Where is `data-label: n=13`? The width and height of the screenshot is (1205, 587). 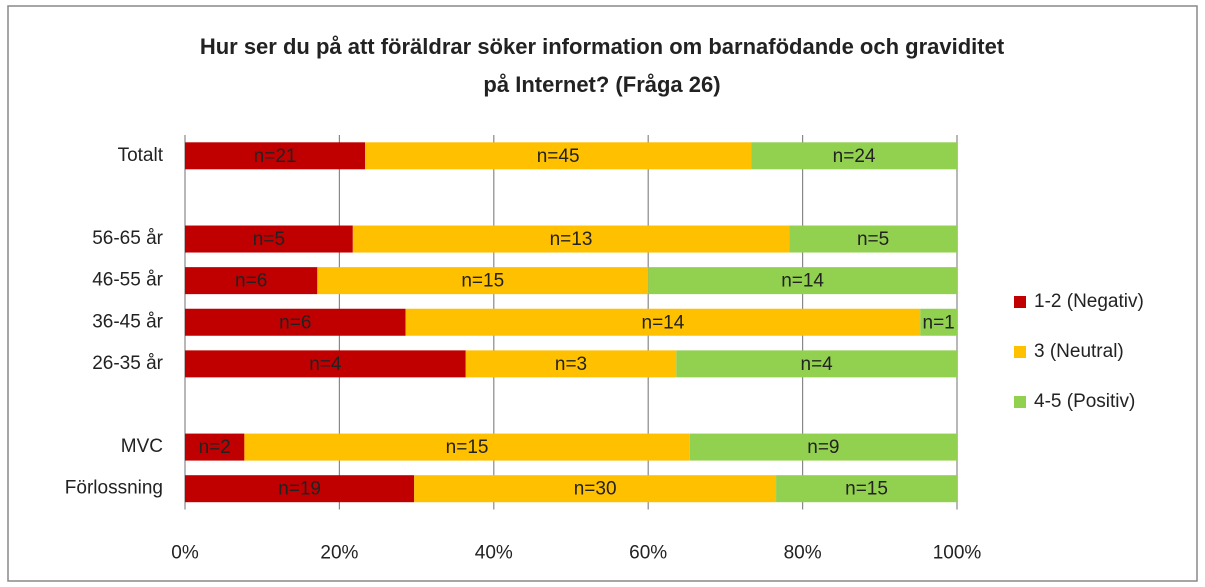 data-label: n=13 is located at coordinates (571, 239).